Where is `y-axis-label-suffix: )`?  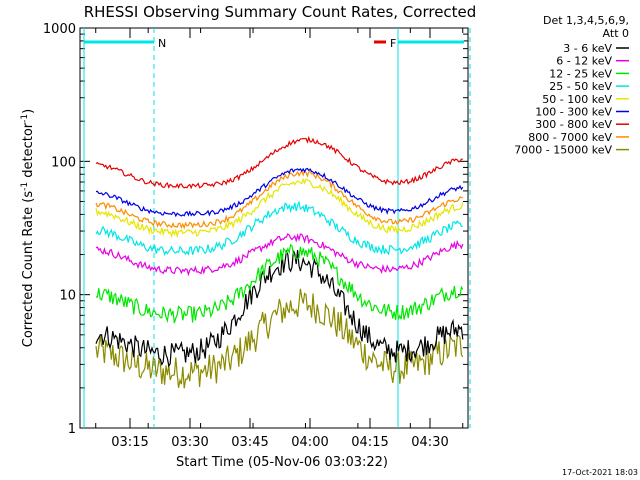
y-axis-label-suffix: ) is located at coordinates (28, 111).